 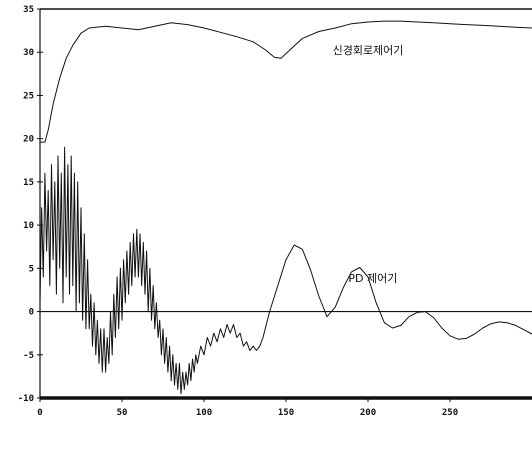 I want to click on y-tick-label: 25, so click(x=28, y=96).